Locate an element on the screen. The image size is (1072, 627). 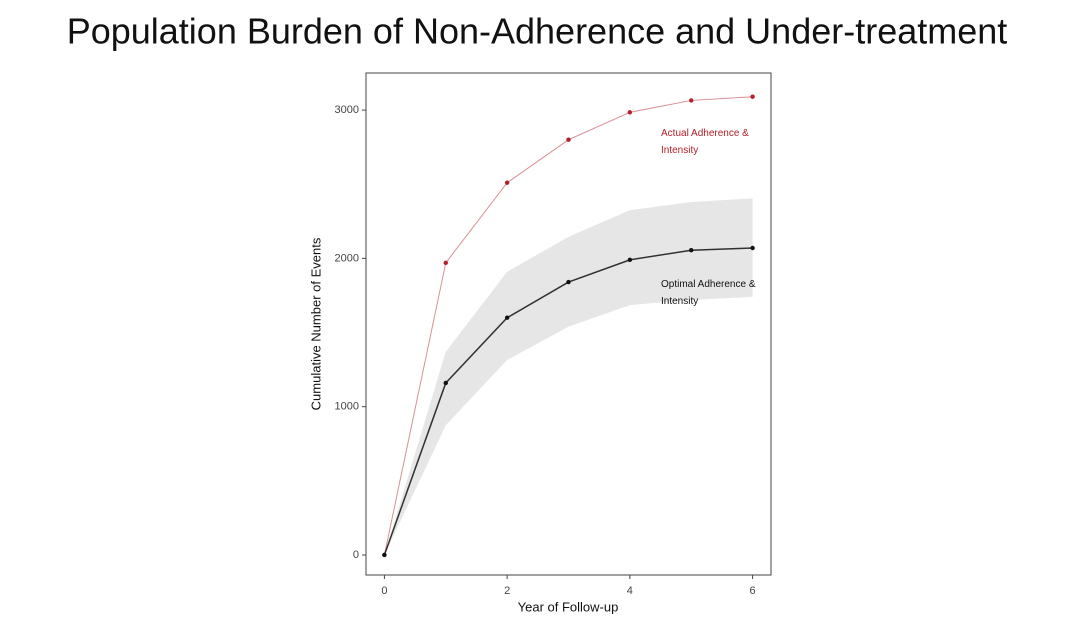
y-axis-label: Cumulative Number of Events is located at coordinates (315, 323).